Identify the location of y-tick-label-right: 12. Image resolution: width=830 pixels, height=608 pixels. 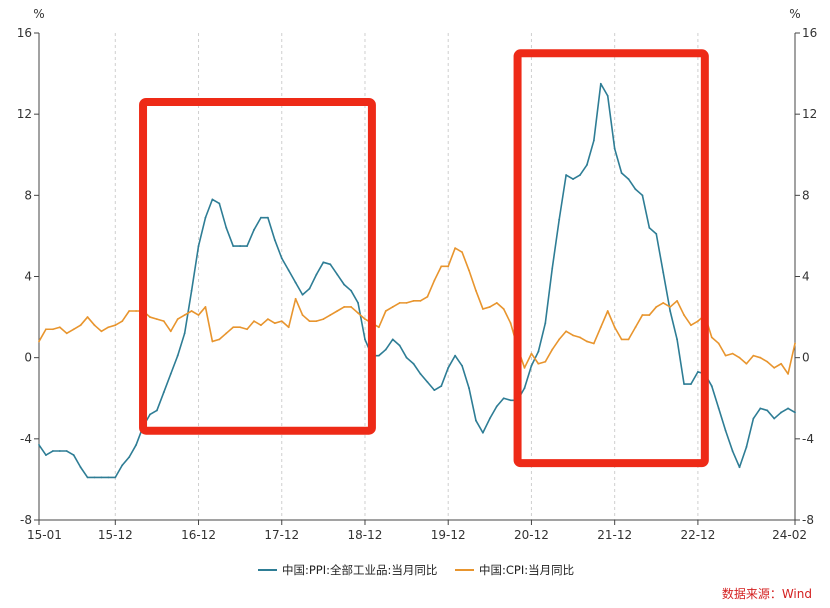
(809, 114).